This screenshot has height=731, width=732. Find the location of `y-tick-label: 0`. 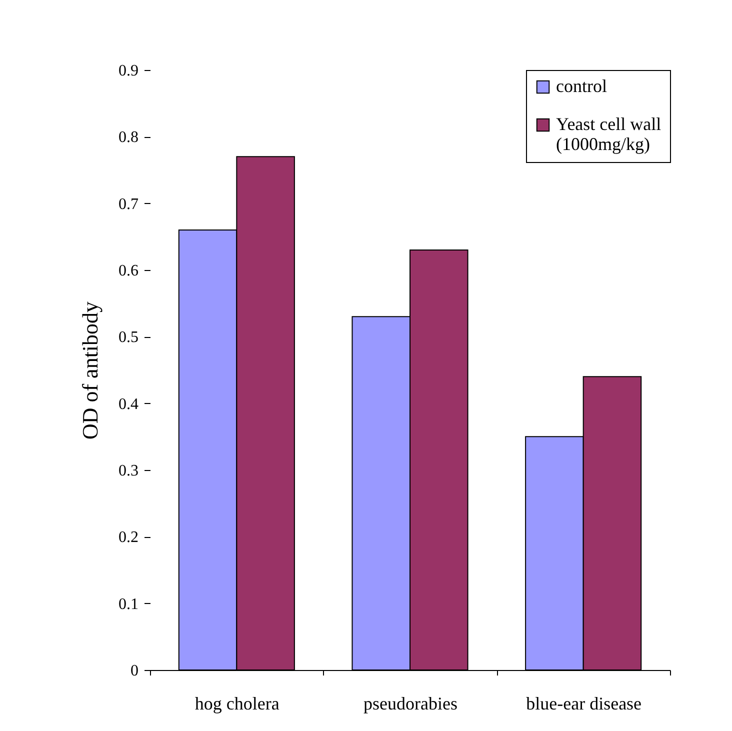

y-tick-label: 0 is located at coordinates (134, 671).